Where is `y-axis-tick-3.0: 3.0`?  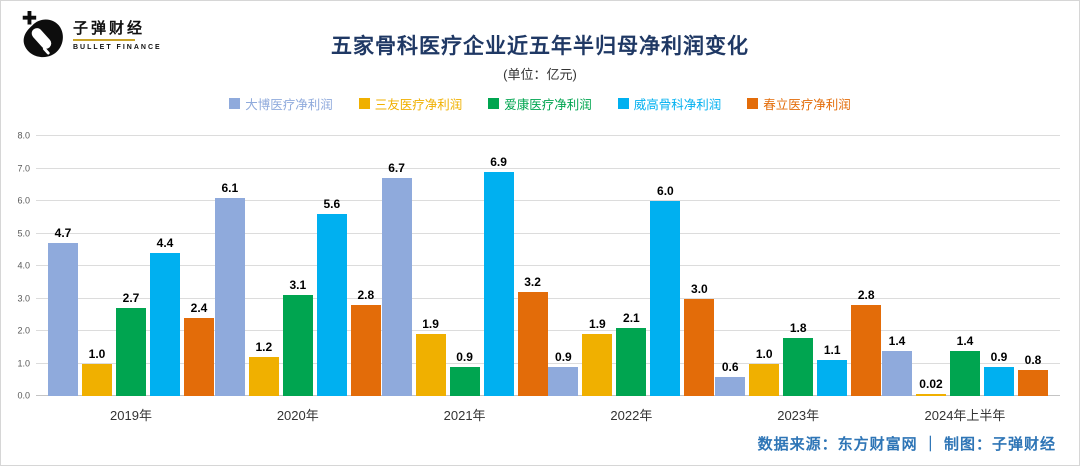 y-axis-tick-3.0: 3.0 is located at coordinates (23, 298).